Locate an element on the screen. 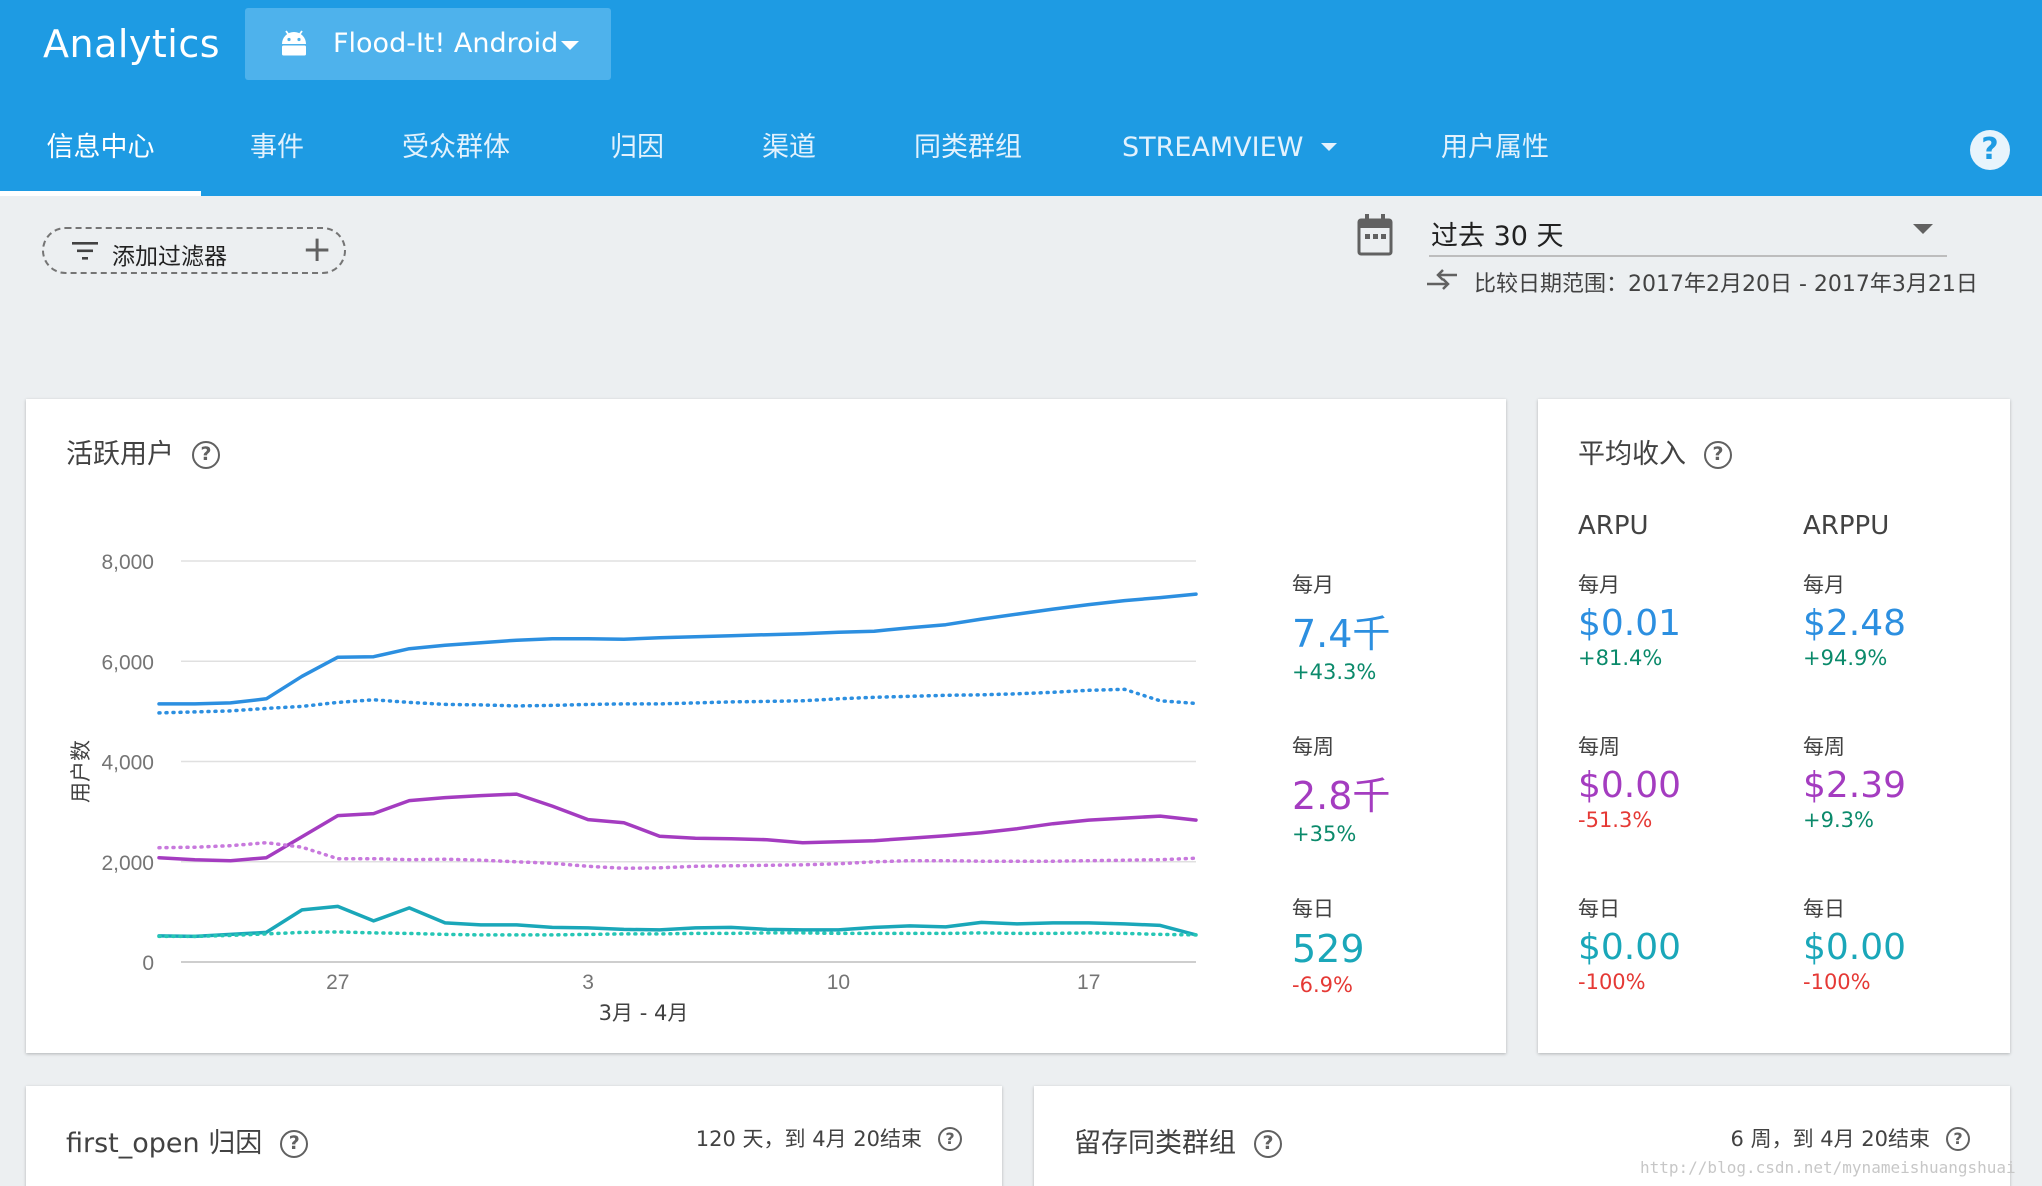  x-tick-label: 10 is located at coordinates (838, 982).